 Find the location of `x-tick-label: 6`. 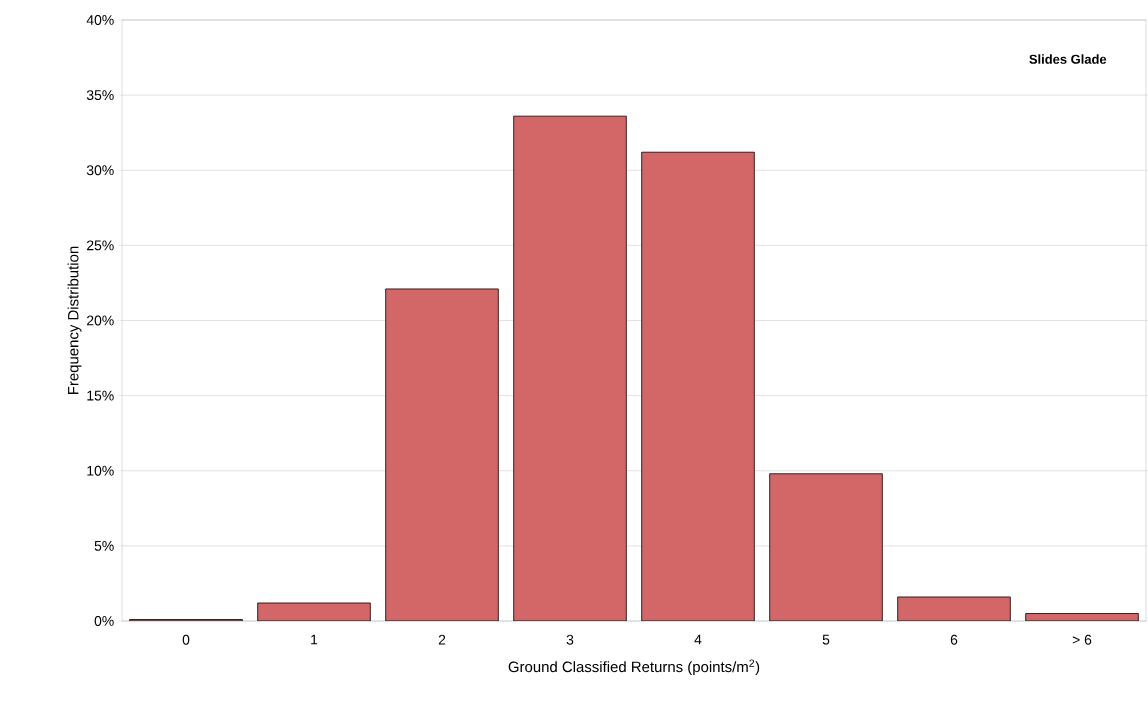

x-tick-label: 6 is located at coordinates (954, 639).